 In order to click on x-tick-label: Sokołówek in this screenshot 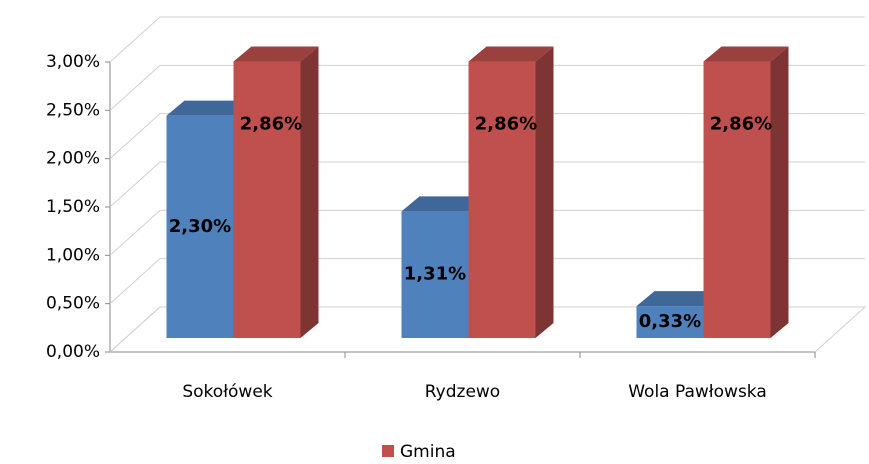, I will do `click(227, 392)`.